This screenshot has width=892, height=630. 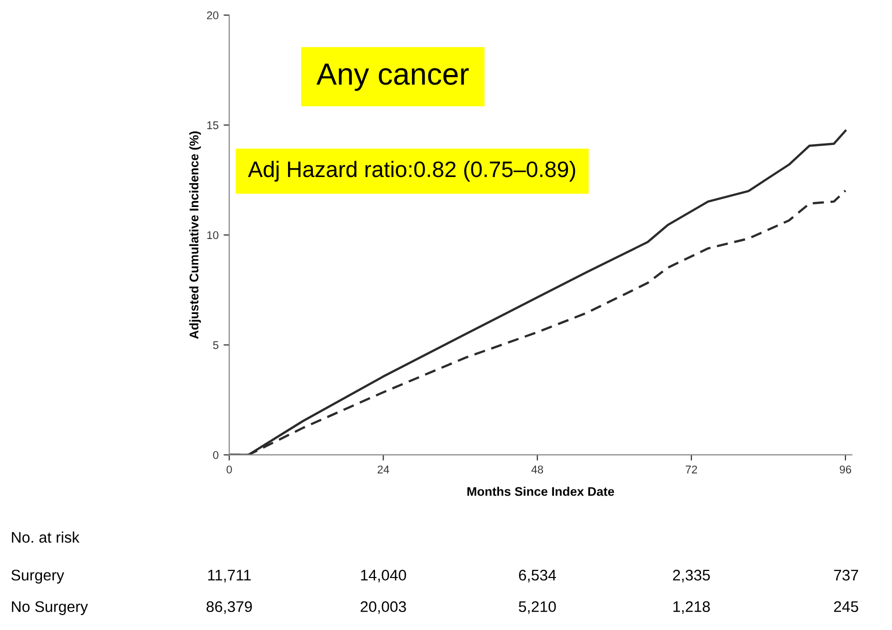 I want to click on text: 14,040, so click(x=383, y=576).